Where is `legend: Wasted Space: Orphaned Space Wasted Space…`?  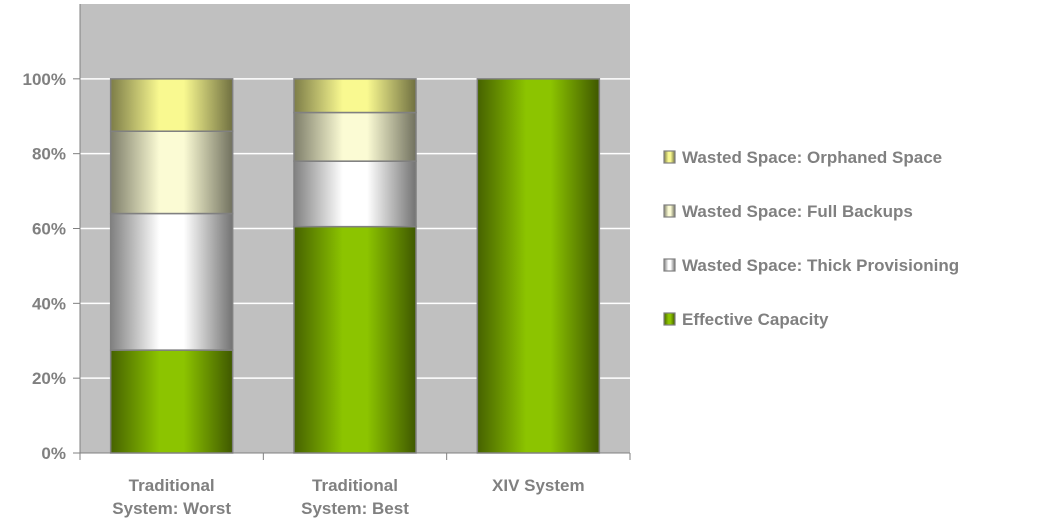
legend: Wasted Space: Orphaned Space Wasted Space… is located at coordinates (811, 238).